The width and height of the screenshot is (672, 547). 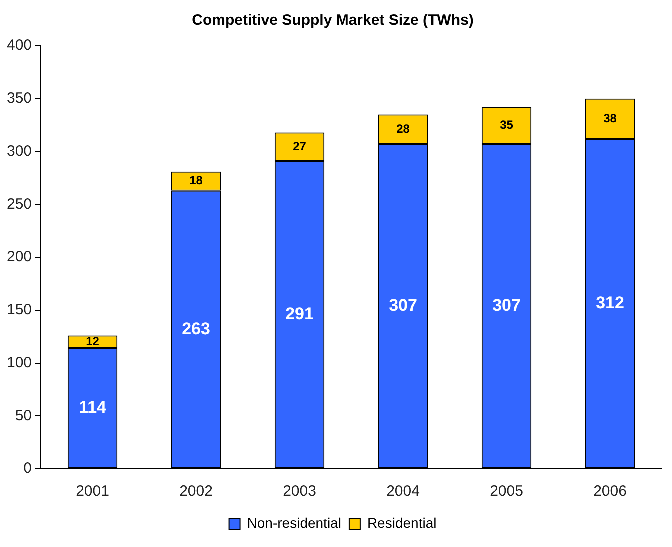 What do you see at coordinates (19, 99) in the screenshot?
I see `y-tick-label: 350` at bounding box center [19, 99].